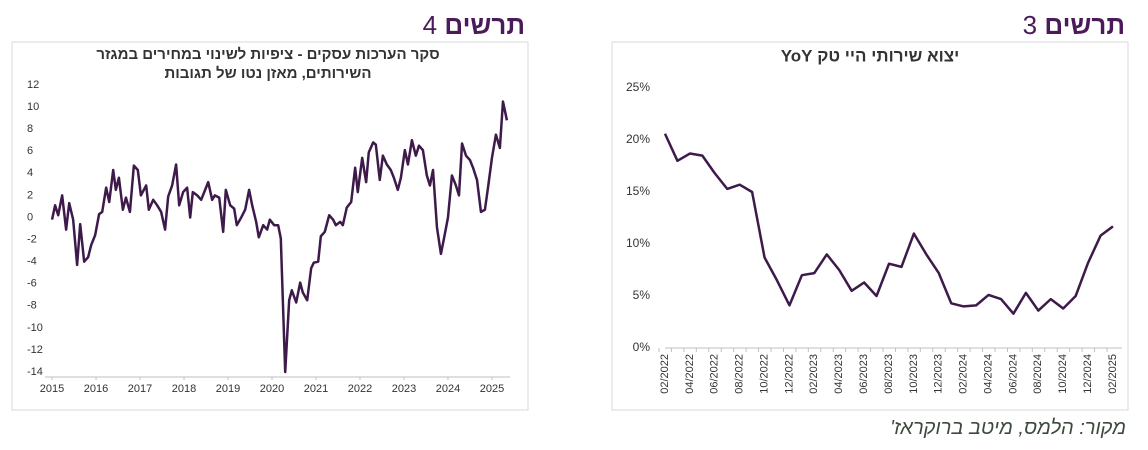 The image size is (1148, 450). Describe the element at coordinates (30, 195) in the screenshot. I see `y-tick-label: 2` at that location.